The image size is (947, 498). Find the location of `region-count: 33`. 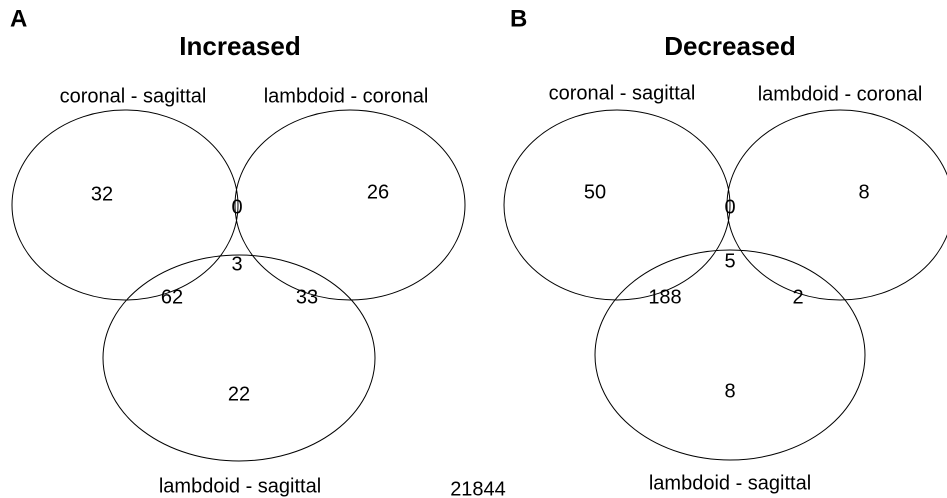

region-count: 33 is located at coordinates (307, 297).